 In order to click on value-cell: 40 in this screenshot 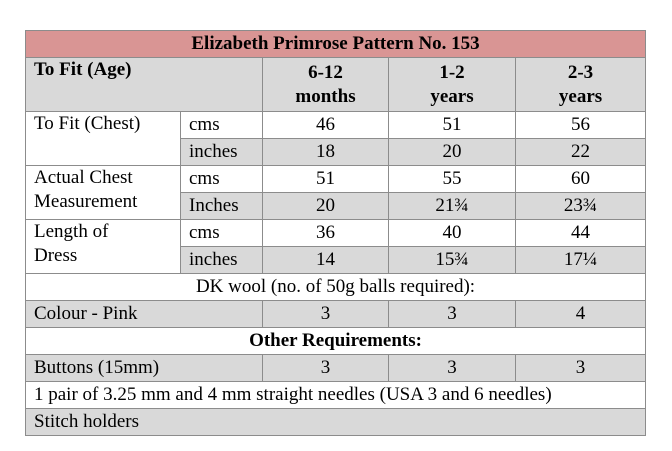, I will do `click(452, 233)`.